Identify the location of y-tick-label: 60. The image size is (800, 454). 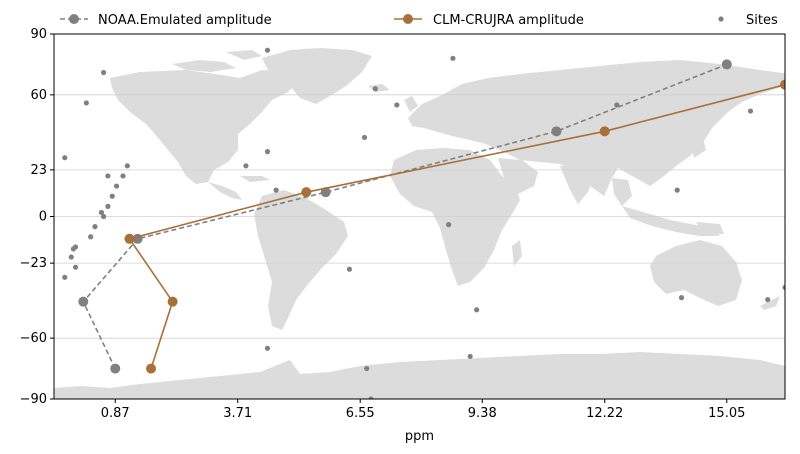
(38, 95).